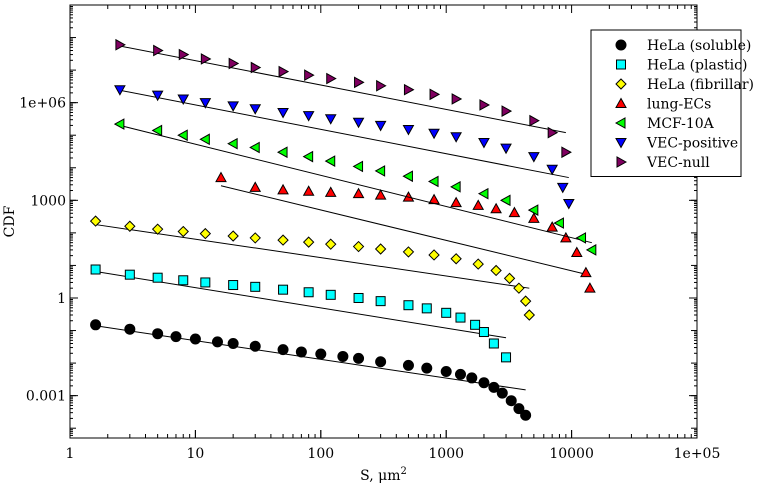 The width and height of the screenshot is (763, 490). Describe the element at coordinates (699, 46) in the screenshot. I see `legend-label: HeLa (soluble)` at that location.